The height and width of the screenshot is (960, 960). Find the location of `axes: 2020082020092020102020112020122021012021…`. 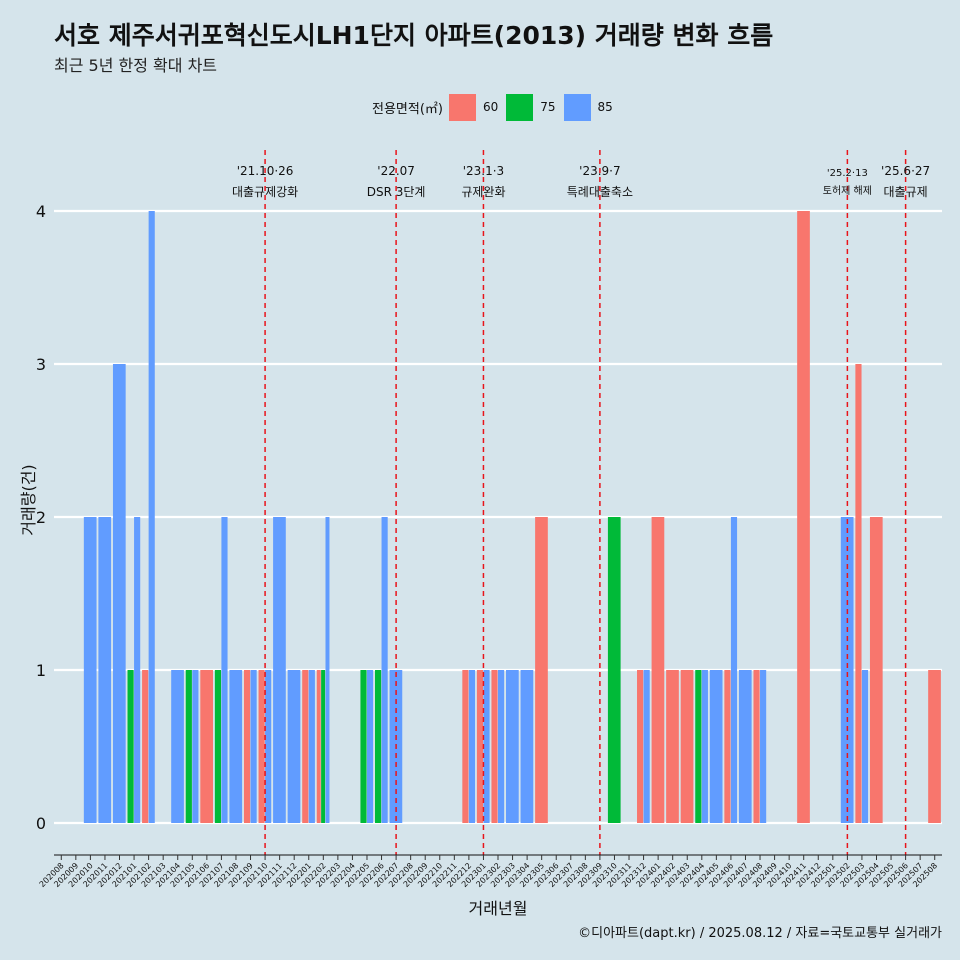

axes: 2020082020092020102020112020122021012021… is located at coordinates (490, 871).